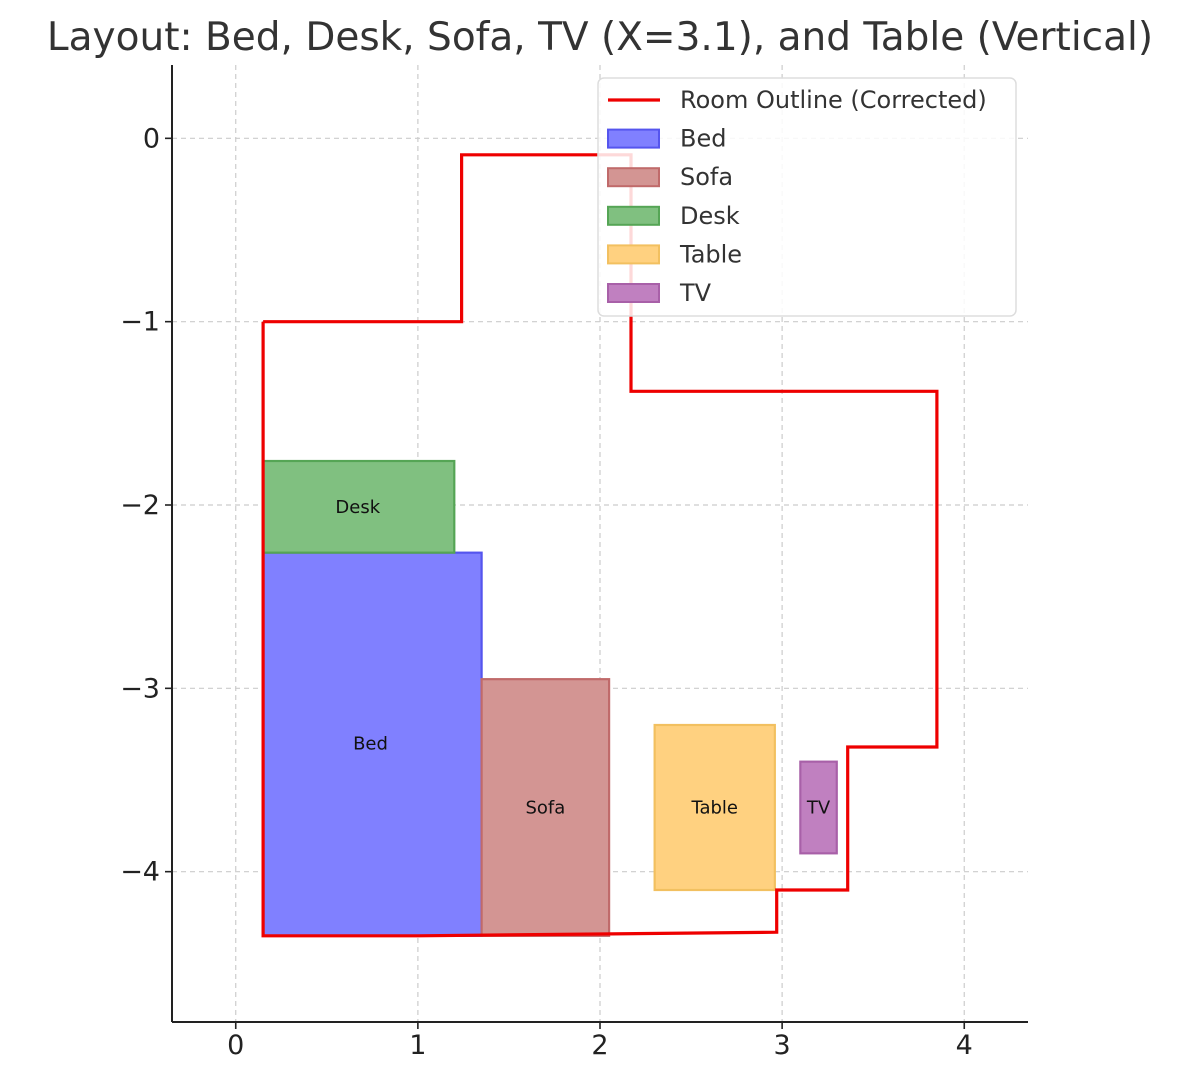 The image size is (1200, 1085). What do you see at coordinates (235, 1045) in the screenshot?
I see `x-tick-label: 0` at bounding box center [235, 1045].